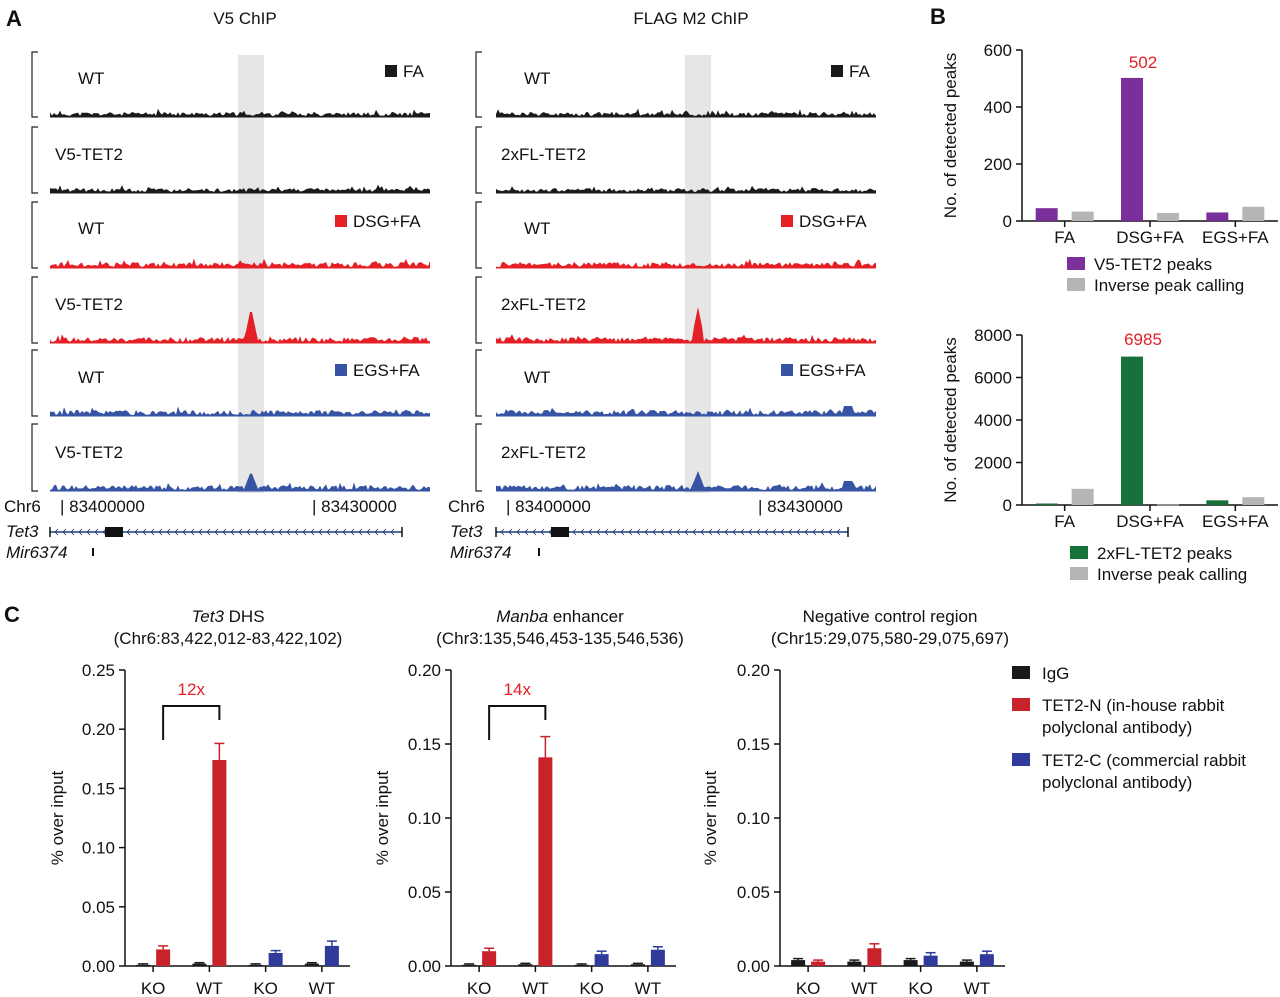 Image resolution: width=1280 pixels, height=997 pixels. What do you see at coordinates (998, 107) in the screenshot?
I see `y-tick-label: 400` at bounding box center [998, 107].